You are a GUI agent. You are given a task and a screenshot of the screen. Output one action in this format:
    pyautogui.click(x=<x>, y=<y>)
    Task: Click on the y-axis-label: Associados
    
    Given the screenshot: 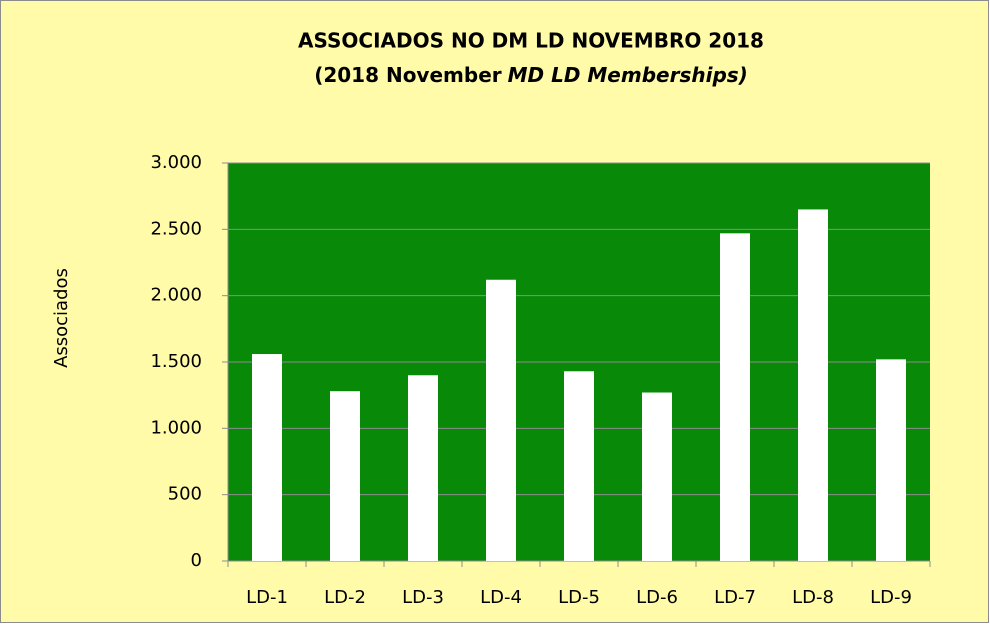 What is the action you would take?
    pyautogui.click(x=61, y=318)
    